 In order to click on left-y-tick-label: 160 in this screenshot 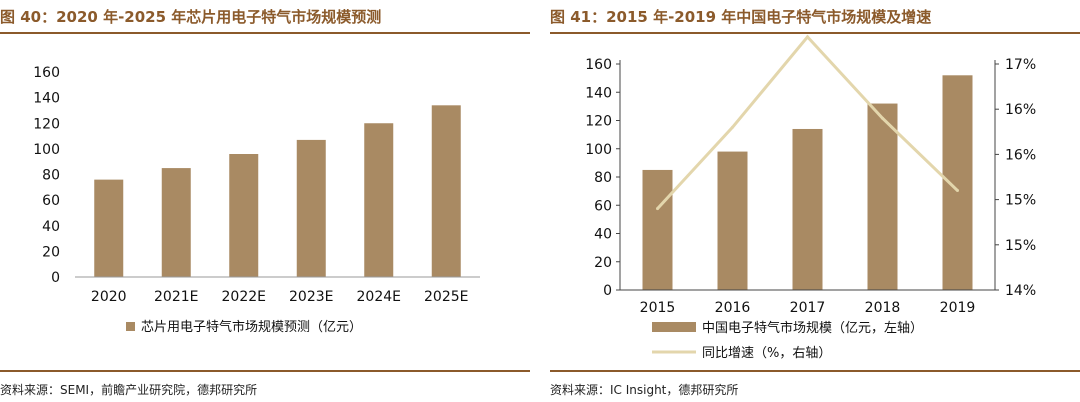, I will do `click(598, 65)`.